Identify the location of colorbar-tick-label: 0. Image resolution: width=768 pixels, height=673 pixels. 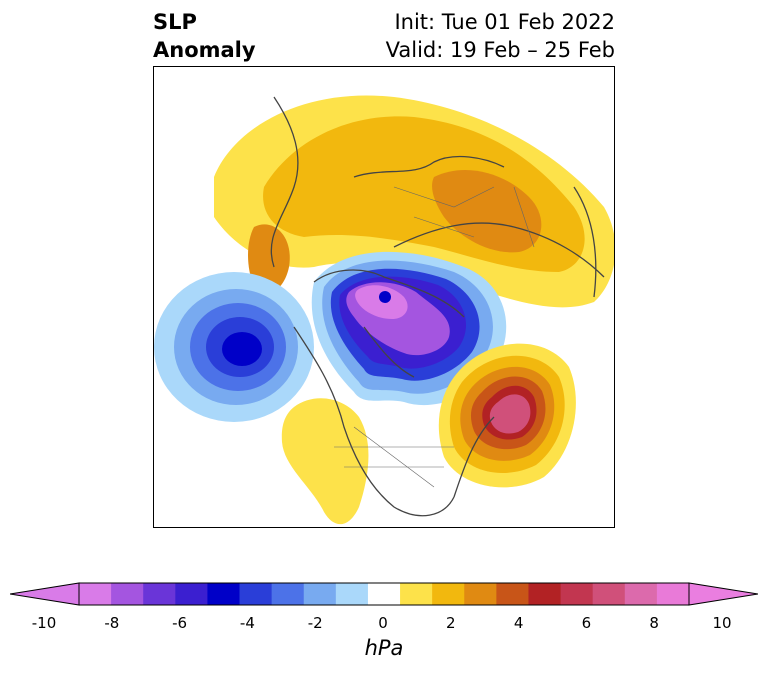
(383, 623).